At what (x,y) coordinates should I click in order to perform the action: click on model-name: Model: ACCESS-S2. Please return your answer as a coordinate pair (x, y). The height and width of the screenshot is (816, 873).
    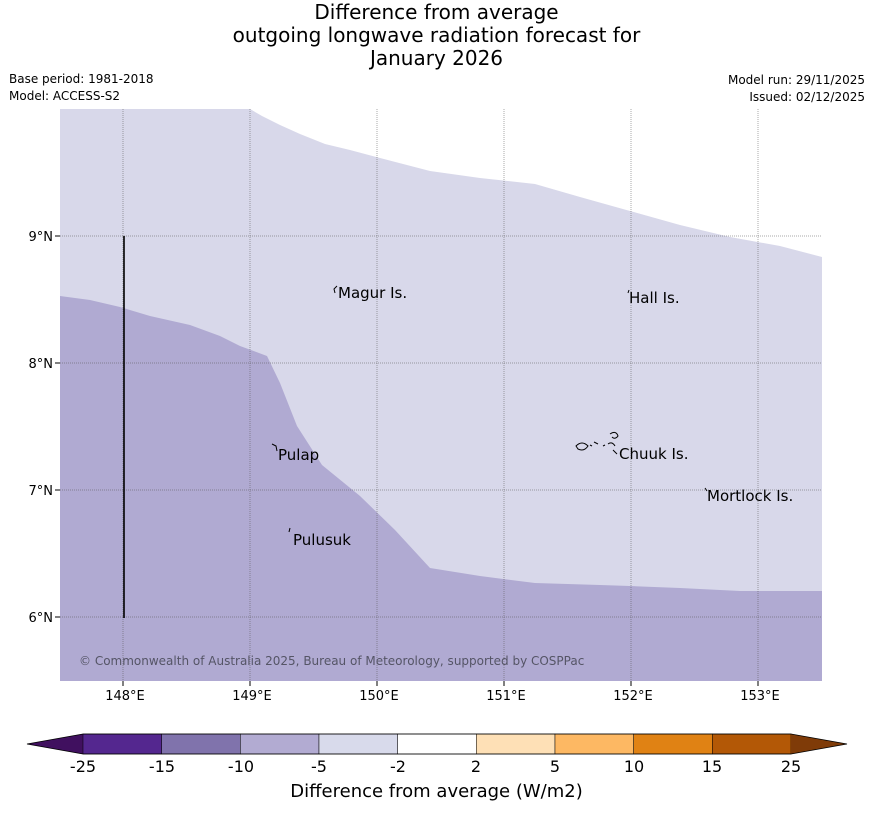
    Looking at the image, I should click on (65, 96).